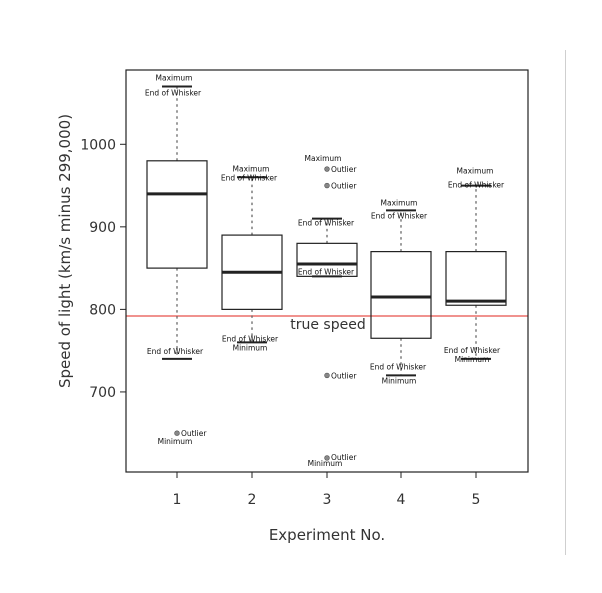  I want to click on annotation-17: Maximum, so click(399, 202).